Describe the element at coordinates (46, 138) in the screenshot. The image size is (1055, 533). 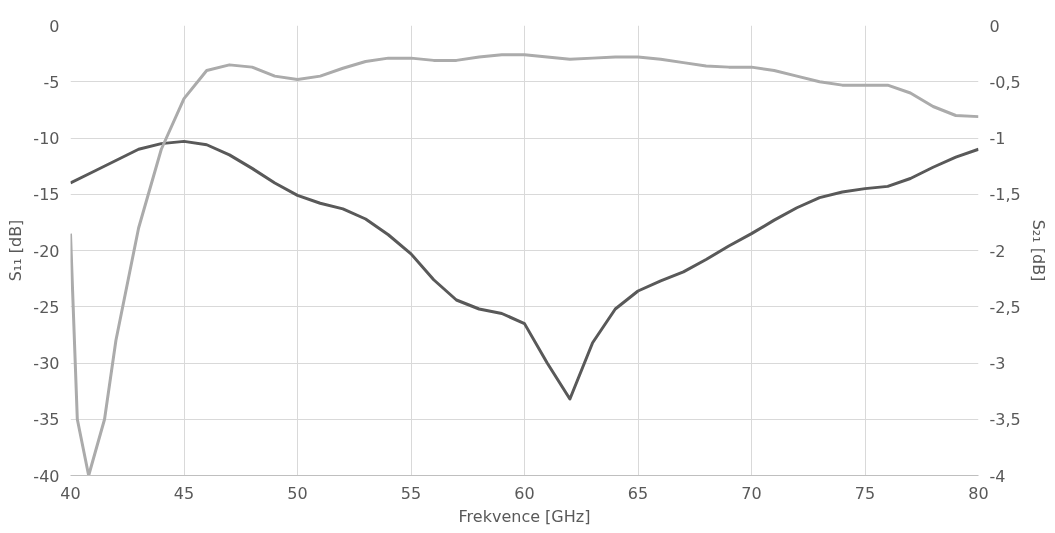
I see `y-tick-label: -10` at that location.